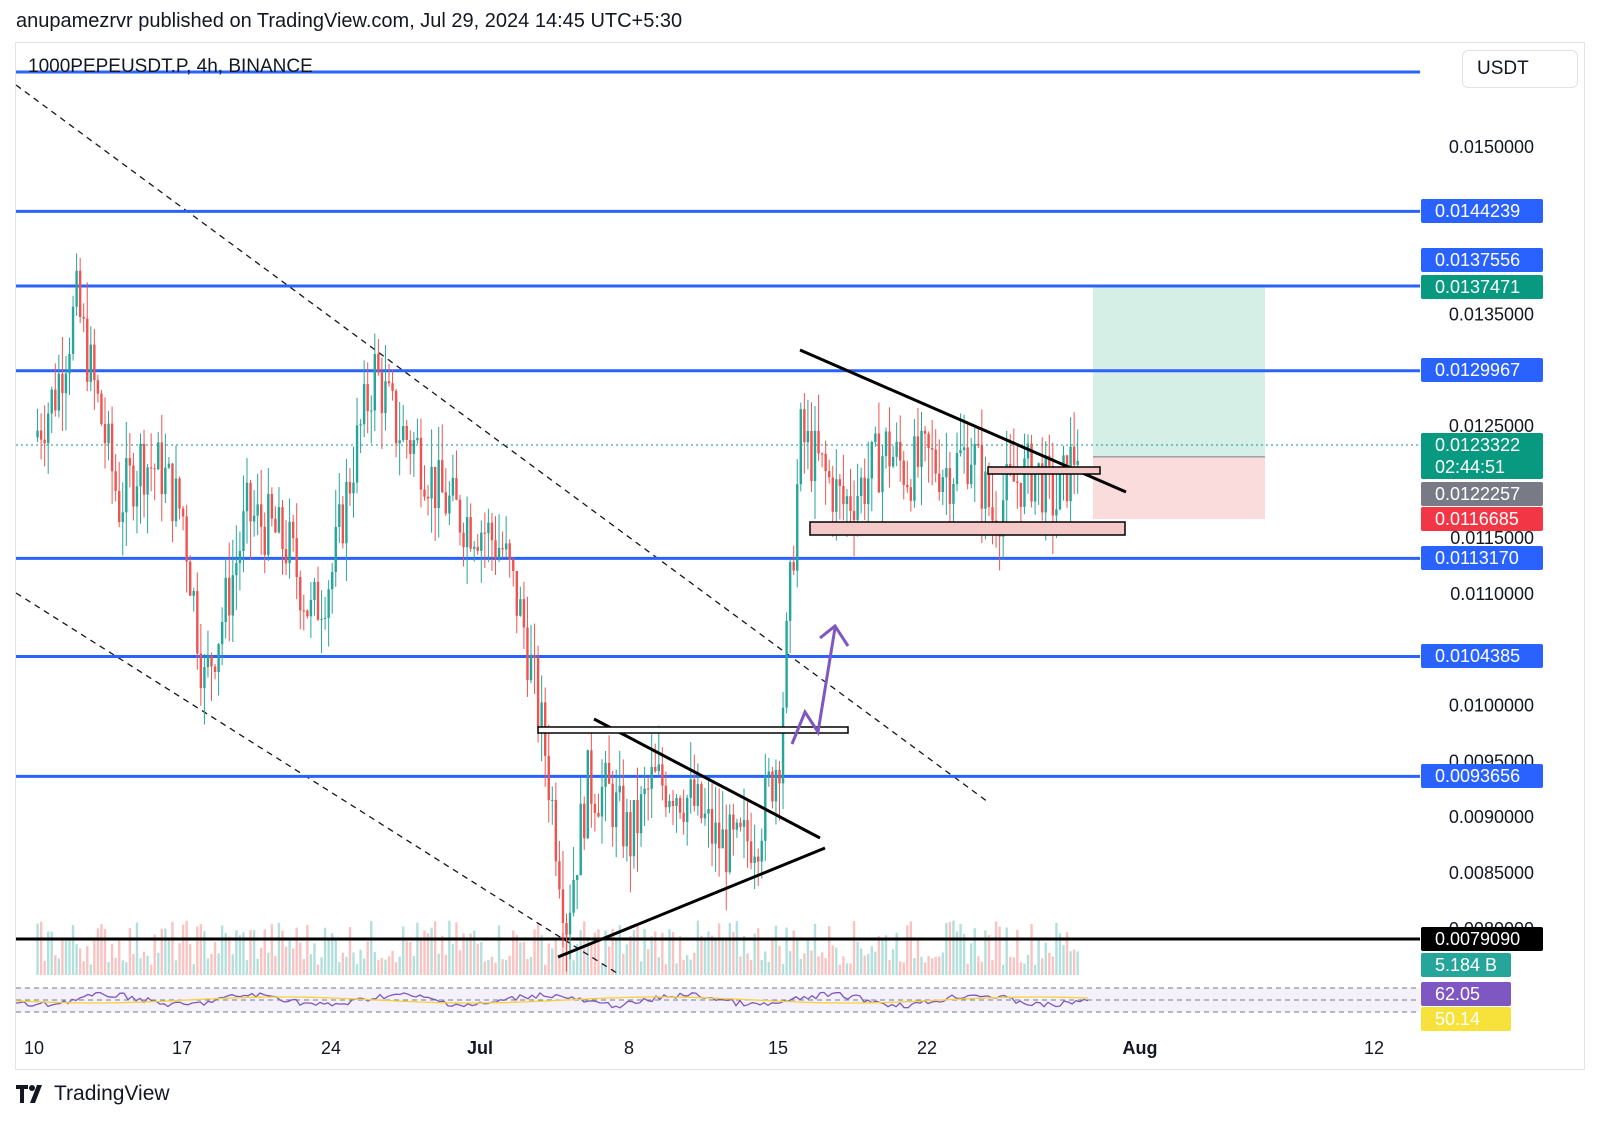 The width and height of the screenshot is (1600, 1146). Describe the element at coordinates (552, 1000) in the screenshot. I see `rsi-signal-line` at that location.